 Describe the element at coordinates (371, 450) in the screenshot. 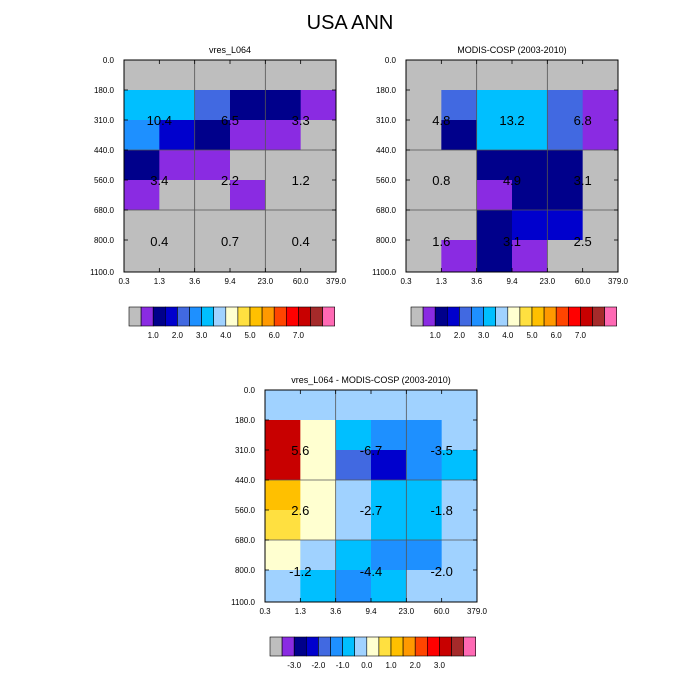

I see `data-label: -6.7` at that location.